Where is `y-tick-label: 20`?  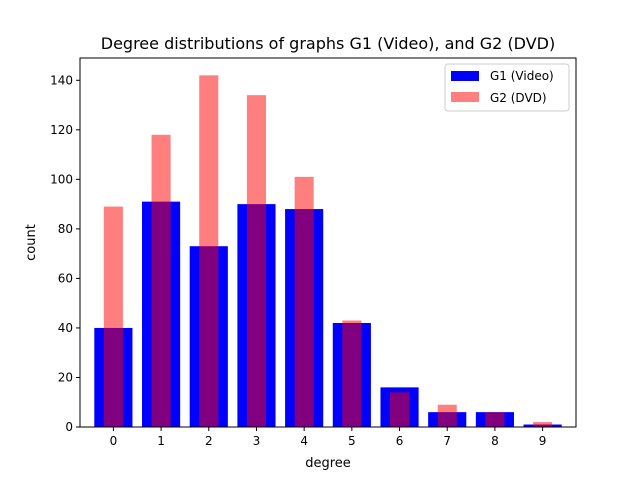 y-tick-label: 20 is located at coordinates (65, 377).